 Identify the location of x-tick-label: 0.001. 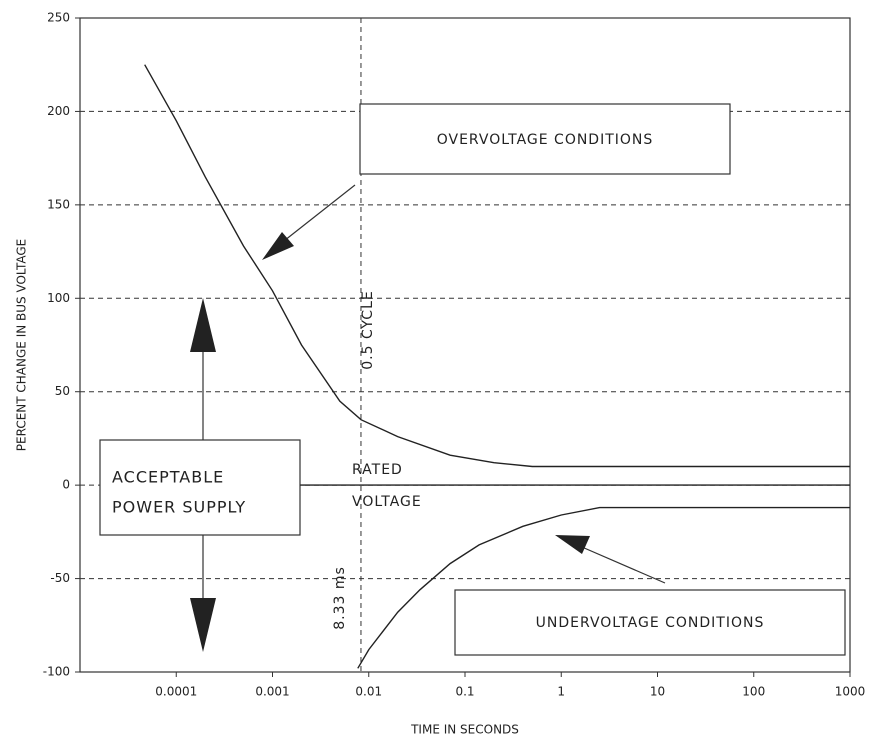
(272, 692).